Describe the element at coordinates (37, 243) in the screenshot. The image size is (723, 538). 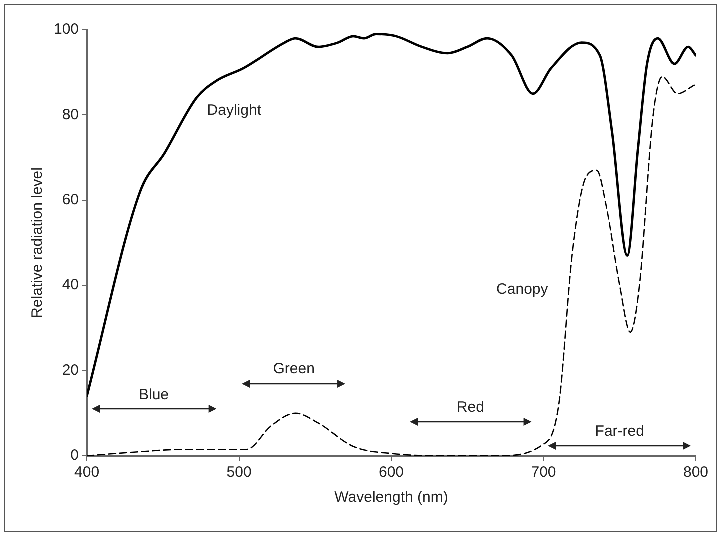
I see `y-axis-title: Relative radiation level` at that location.